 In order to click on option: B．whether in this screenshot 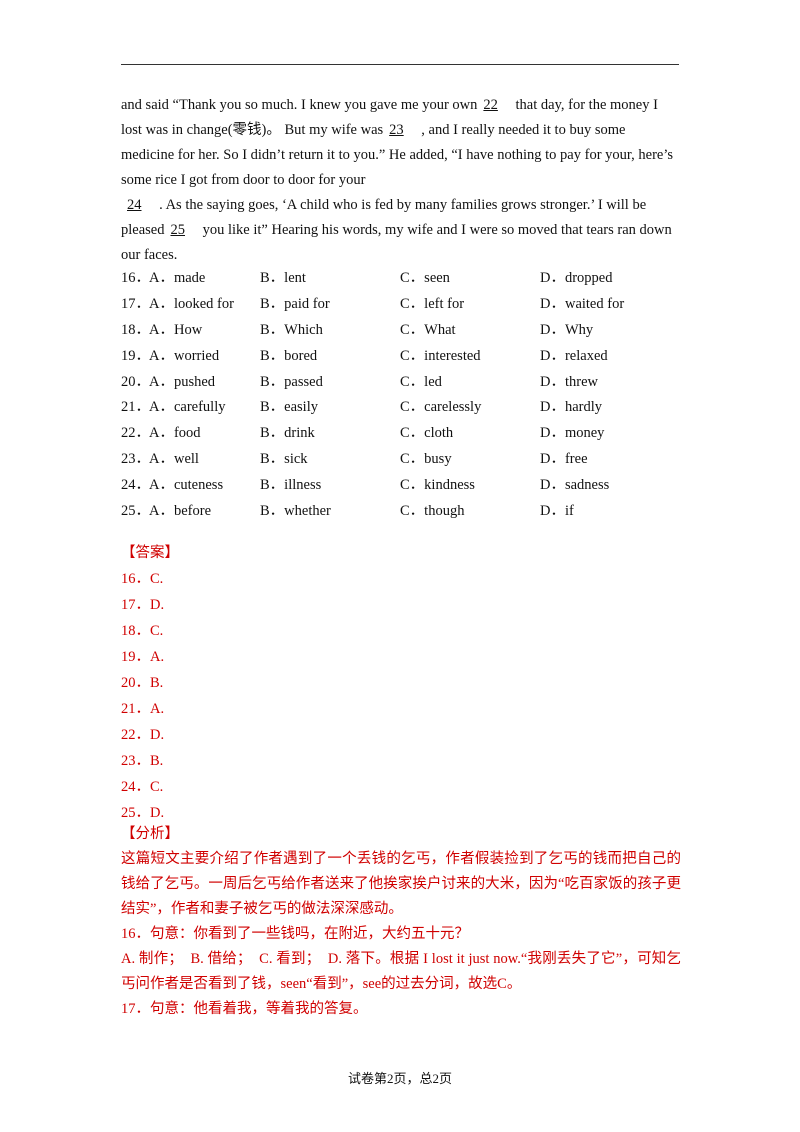, I will do `click(295, 511)`.